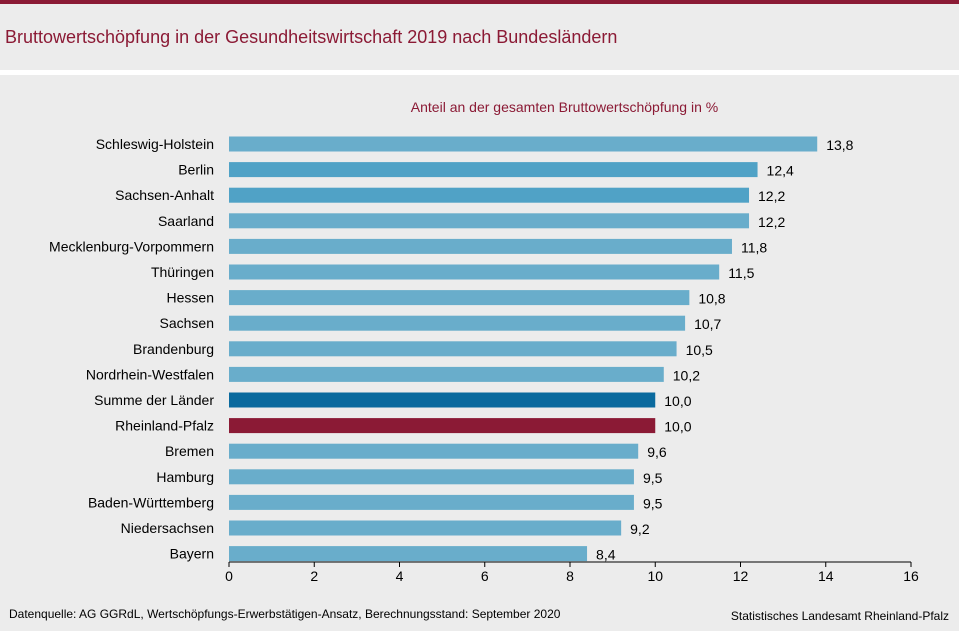  What do you see at coordinates (780, 171) in the screenshot?
I see `data-label: 12,4` at bounding box center [780, 171].